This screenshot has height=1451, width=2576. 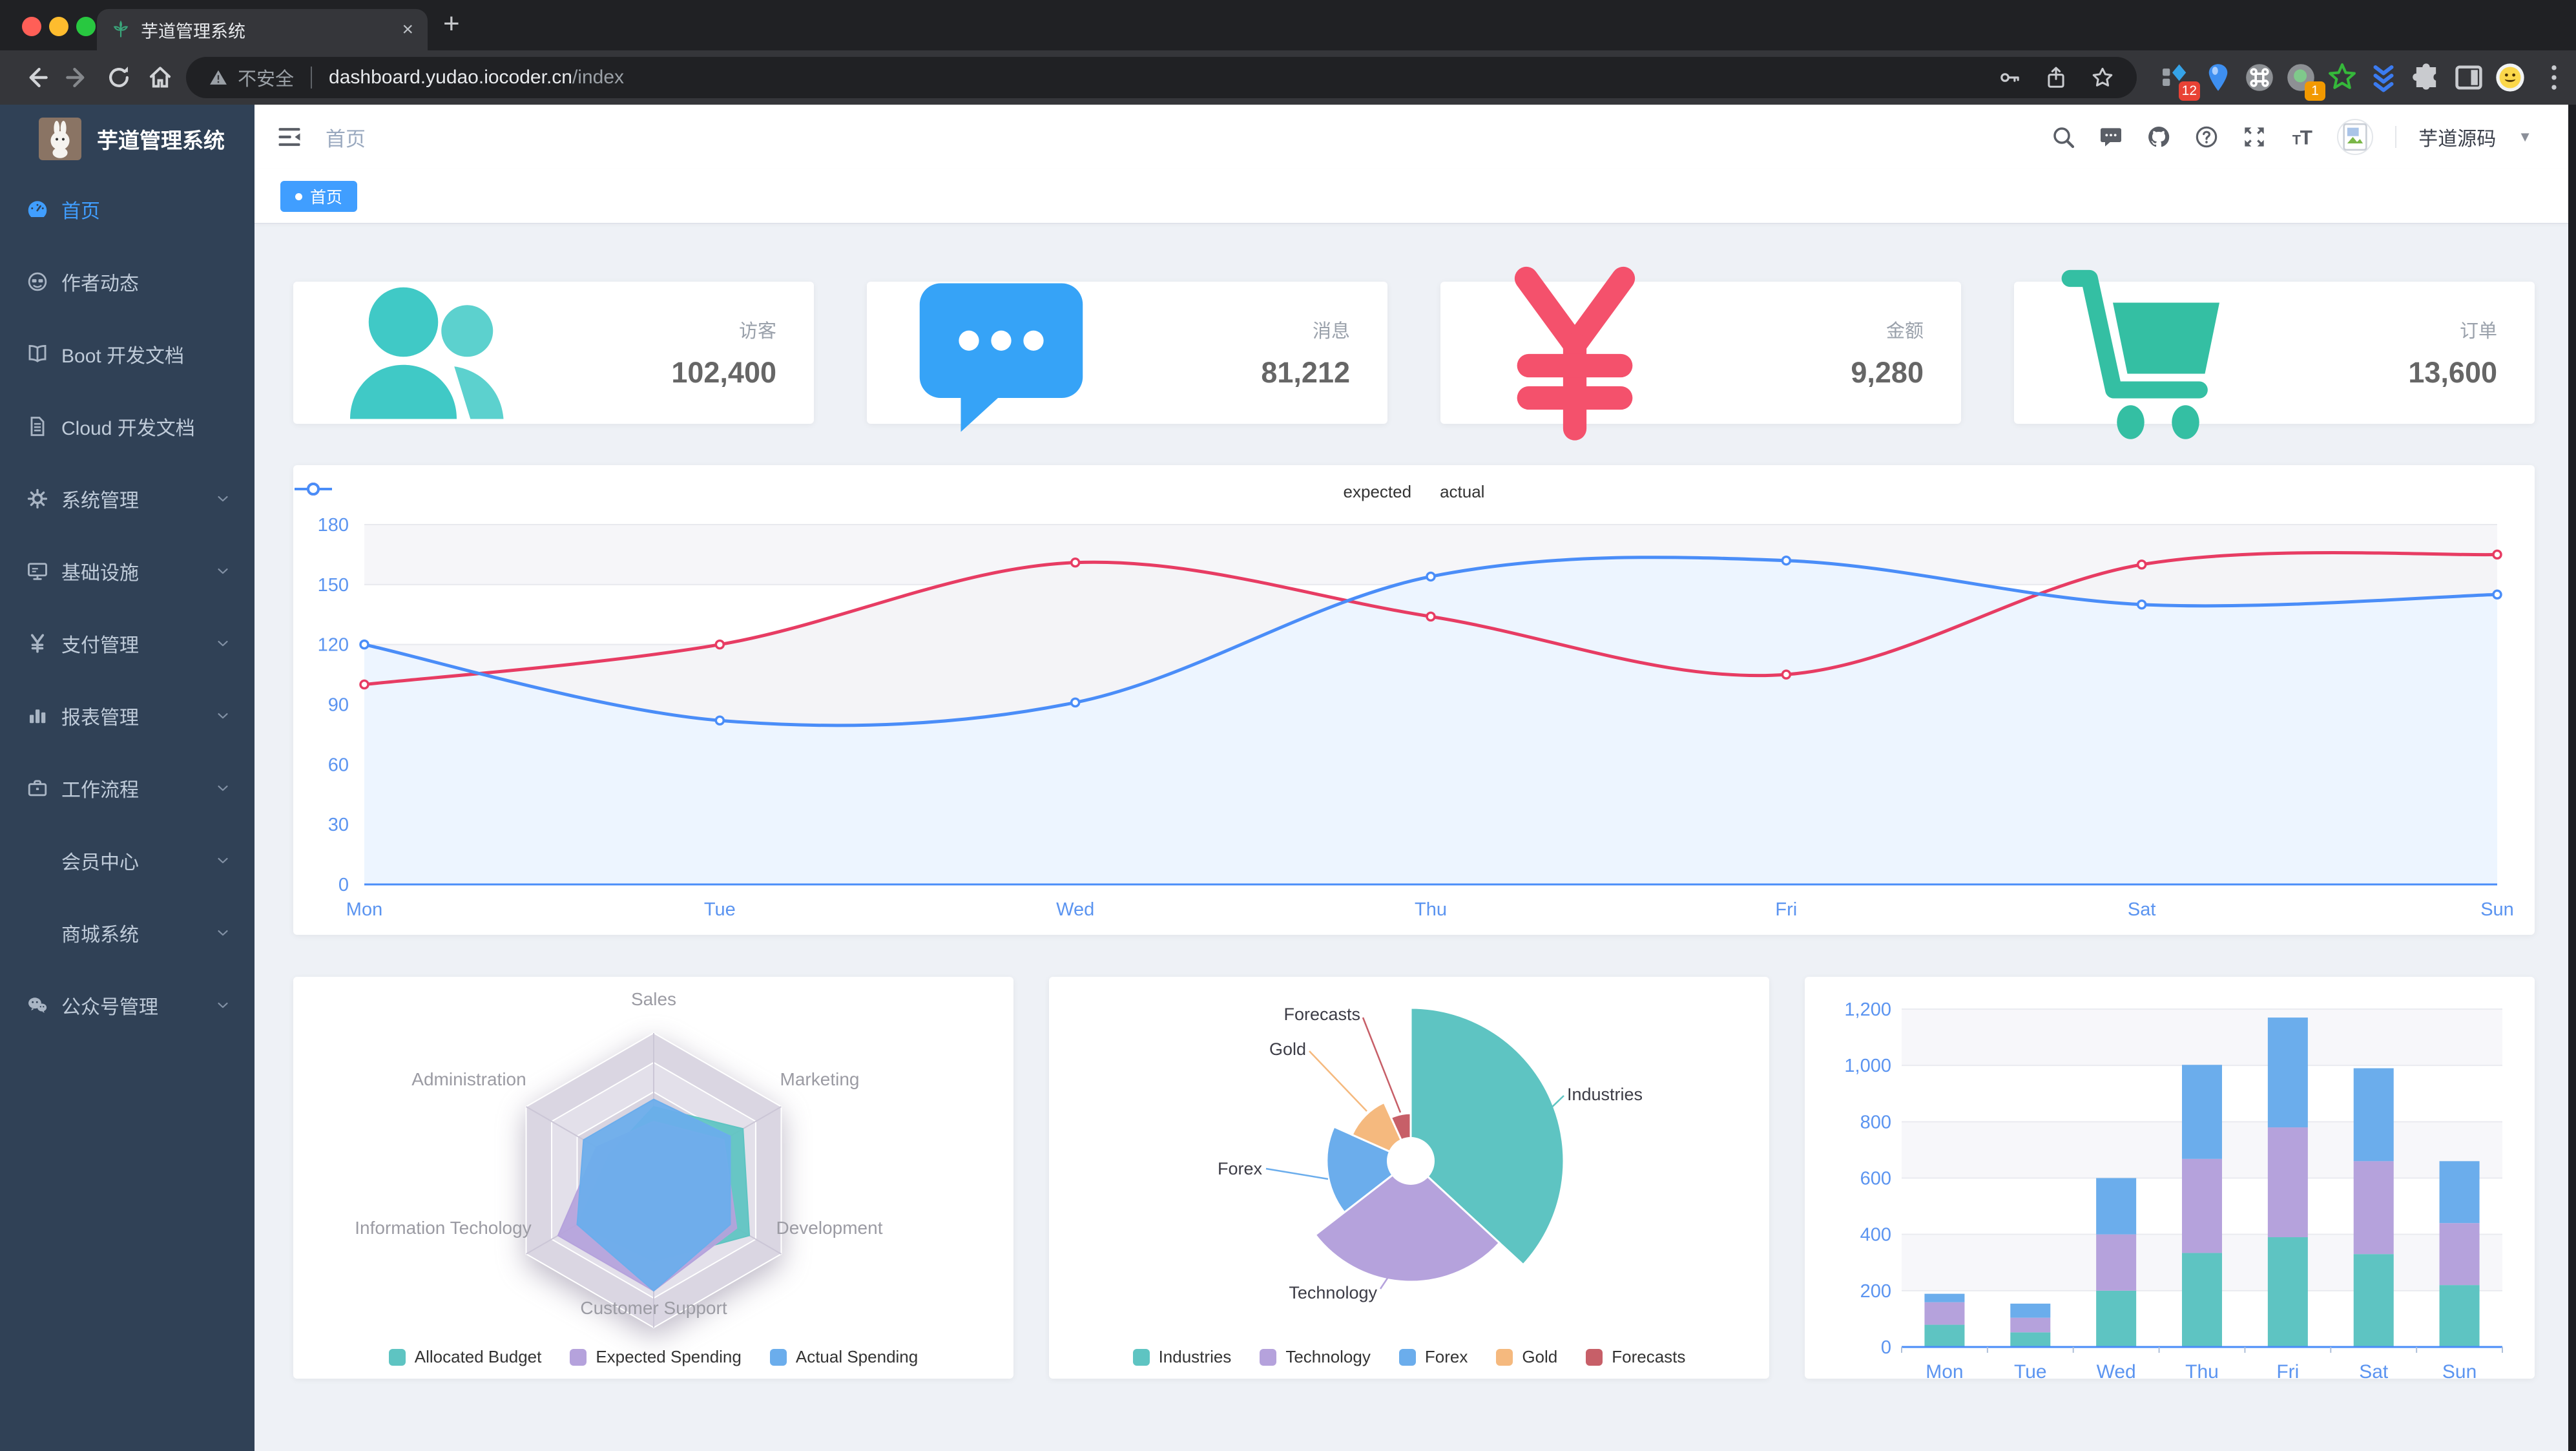 What do you see at coordinates (58, 26) in the screenshot?
I see `minimize-window-button` at bounding box center [58, 26].